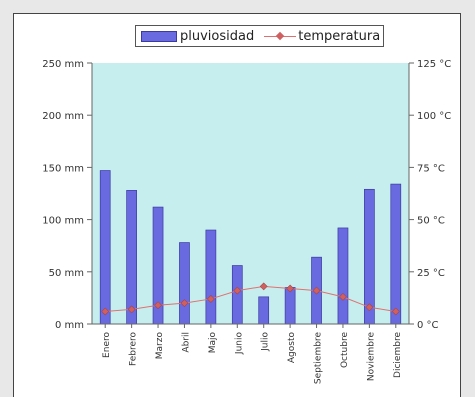 The image size is (475, 397). What do you see at coordinates (431, 168) in the screenshot?
I see `right-axis-tick-label: 75 °C` at bounding box center [431, 168].